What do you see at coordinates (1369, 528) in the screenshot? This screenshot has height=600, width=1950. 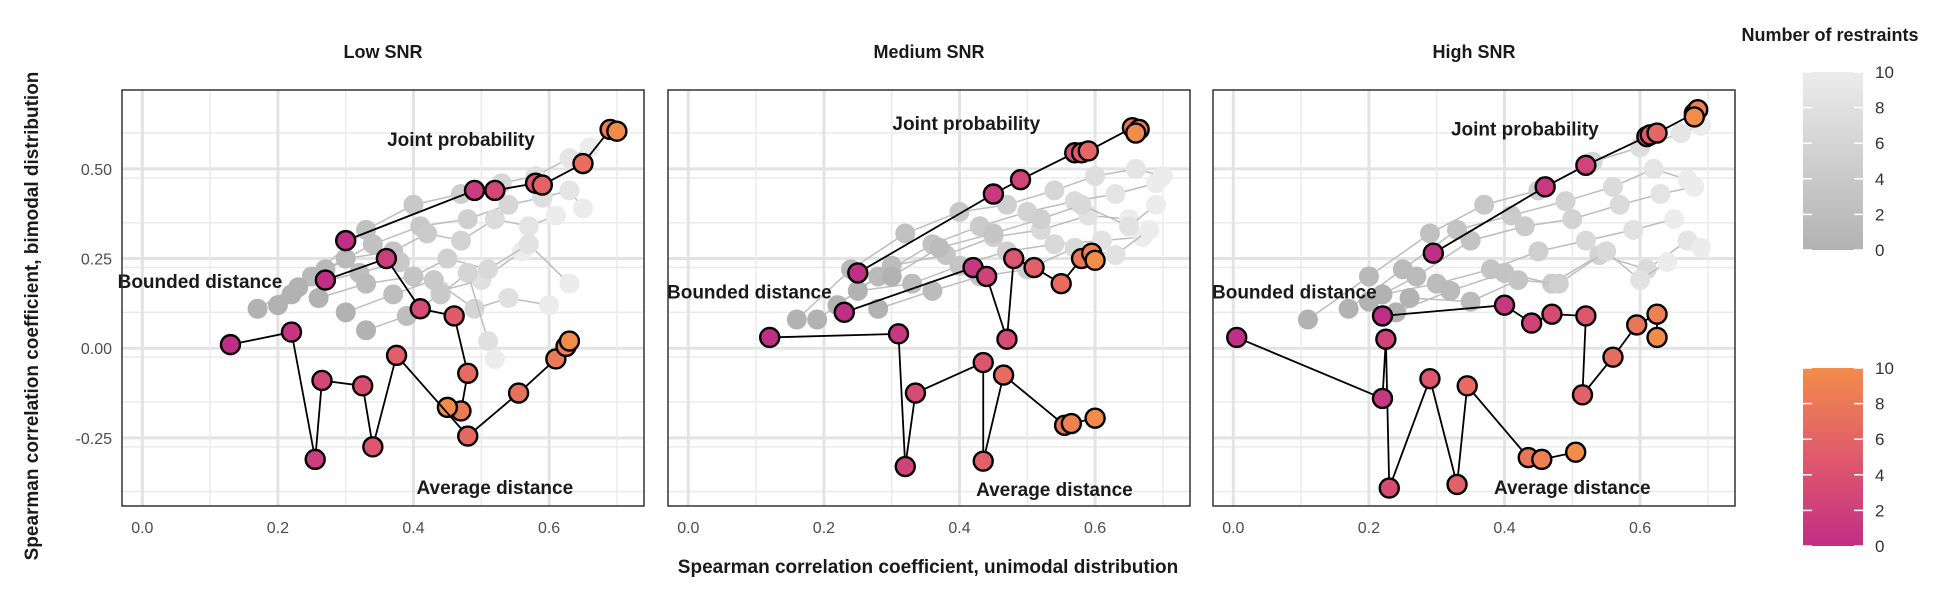 I see `x-tick-label: 0.2` at bounding box center [1369, 528].